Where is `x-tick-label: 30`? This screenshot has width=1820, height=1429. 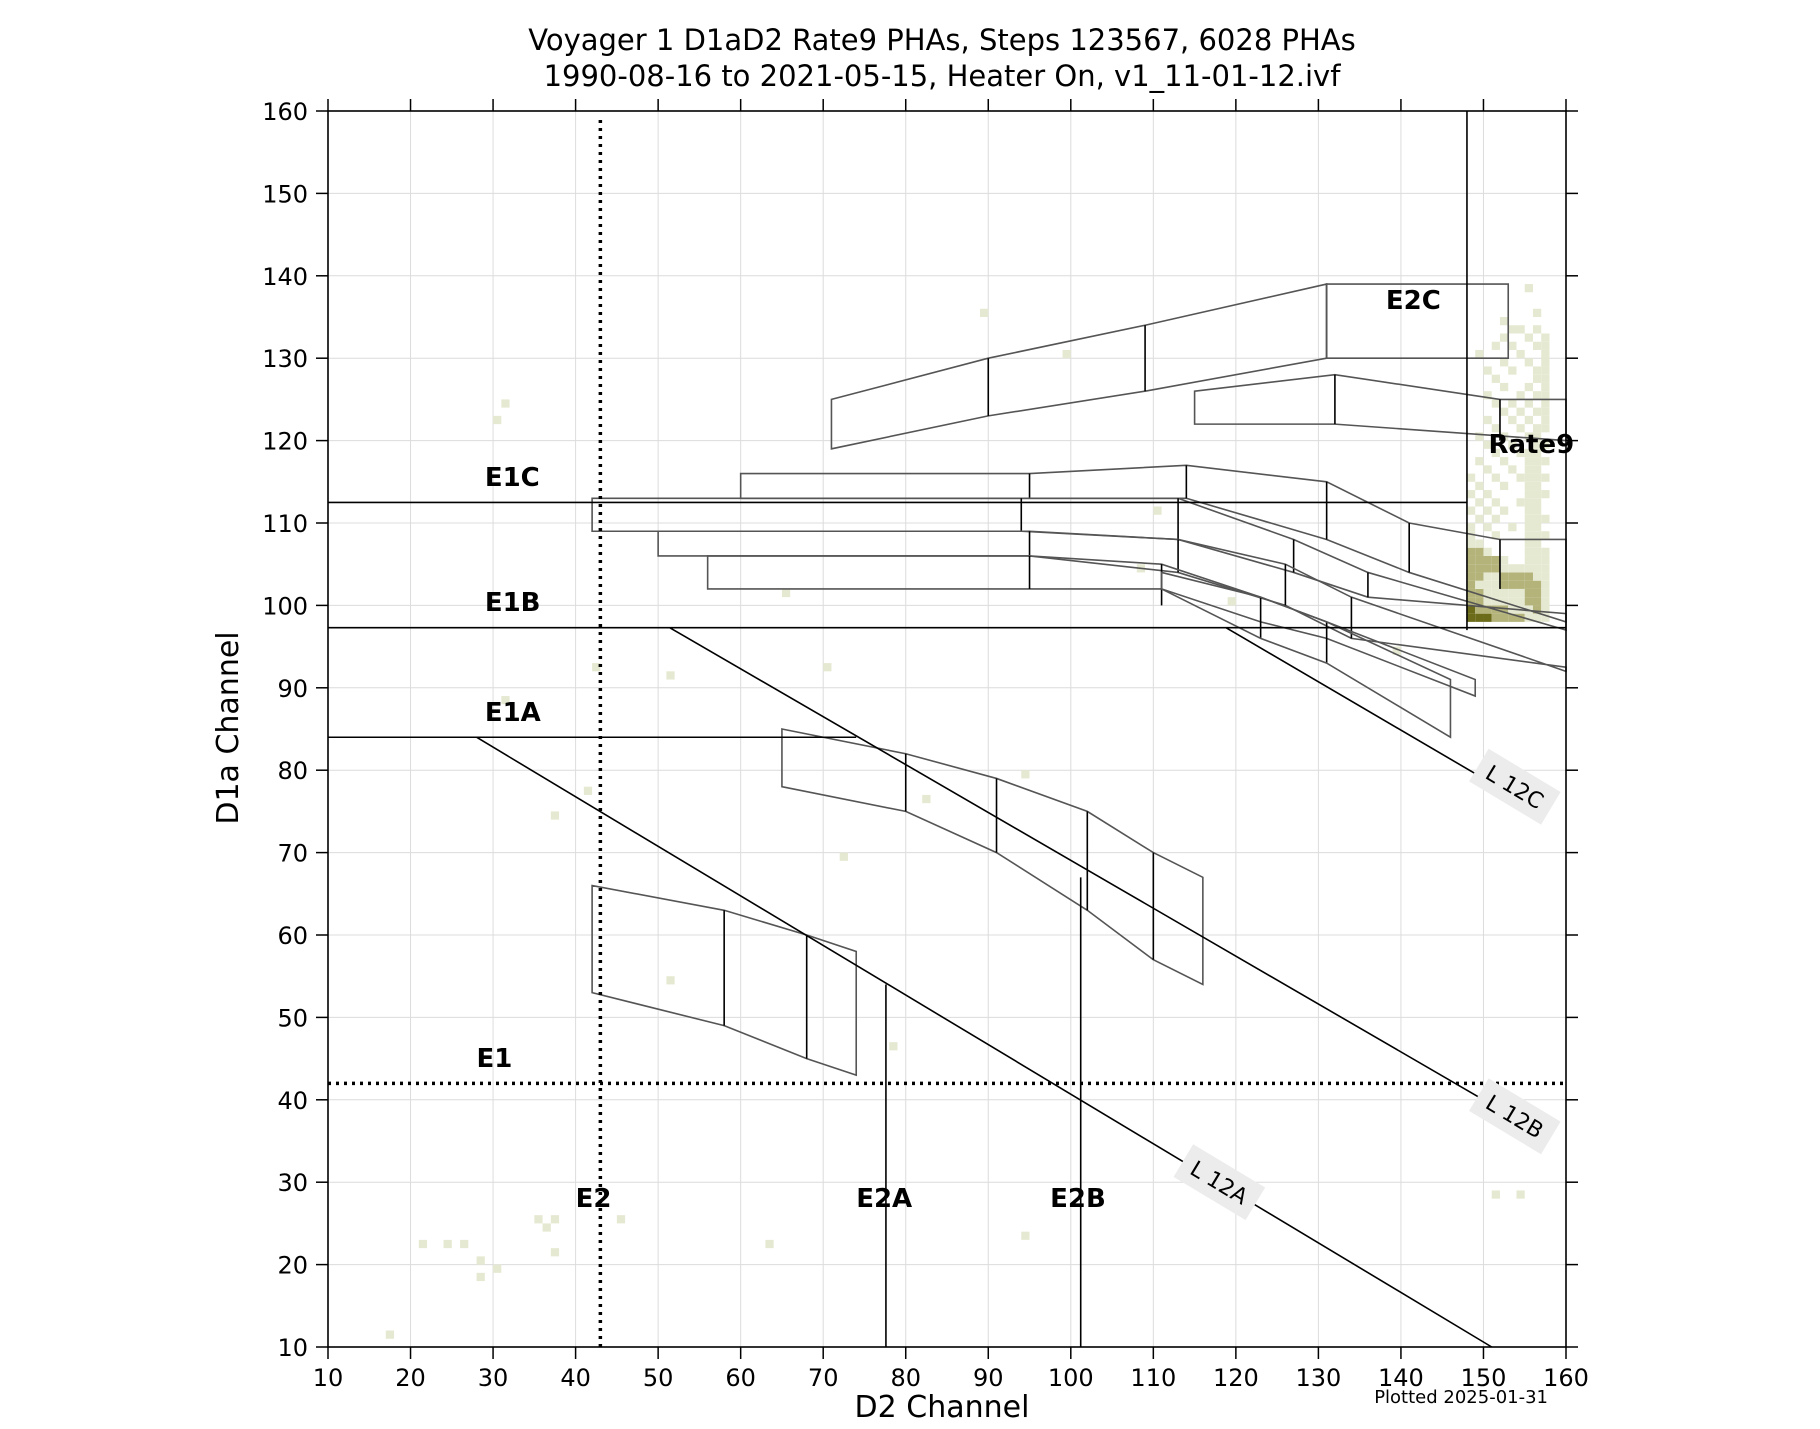 x-tick-label: 30 is located at coordinates (493, 1378).